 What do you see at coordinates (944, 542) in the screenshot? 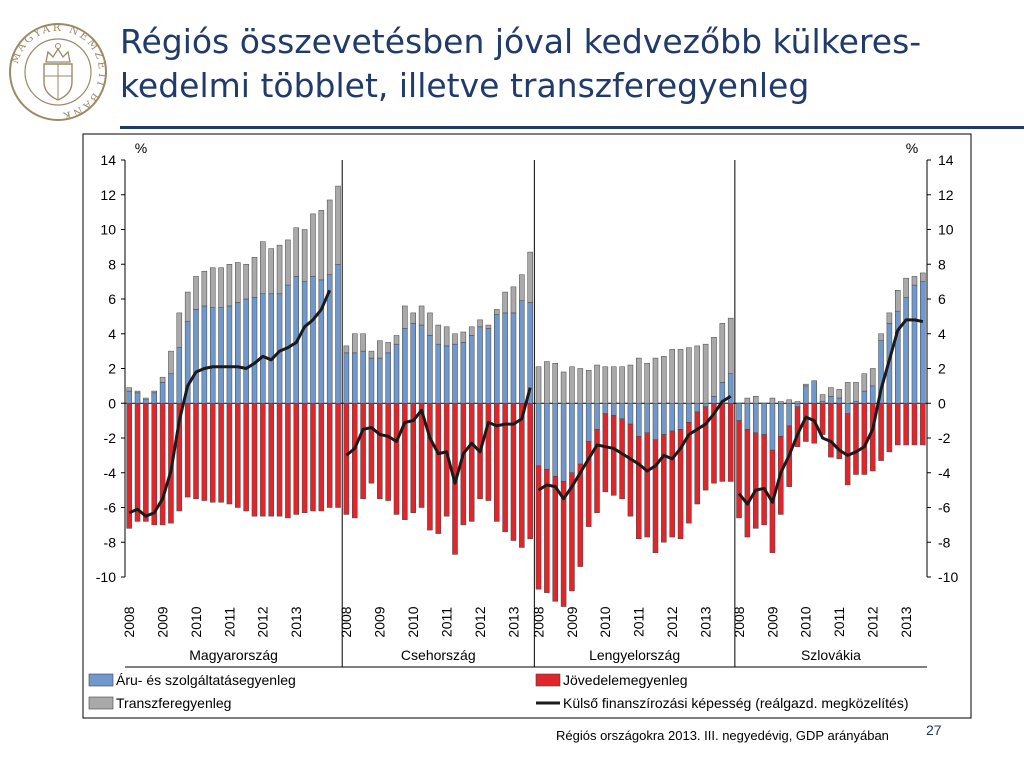
I see `y-tick-label-right: -8` at bounding box center [944, 542].